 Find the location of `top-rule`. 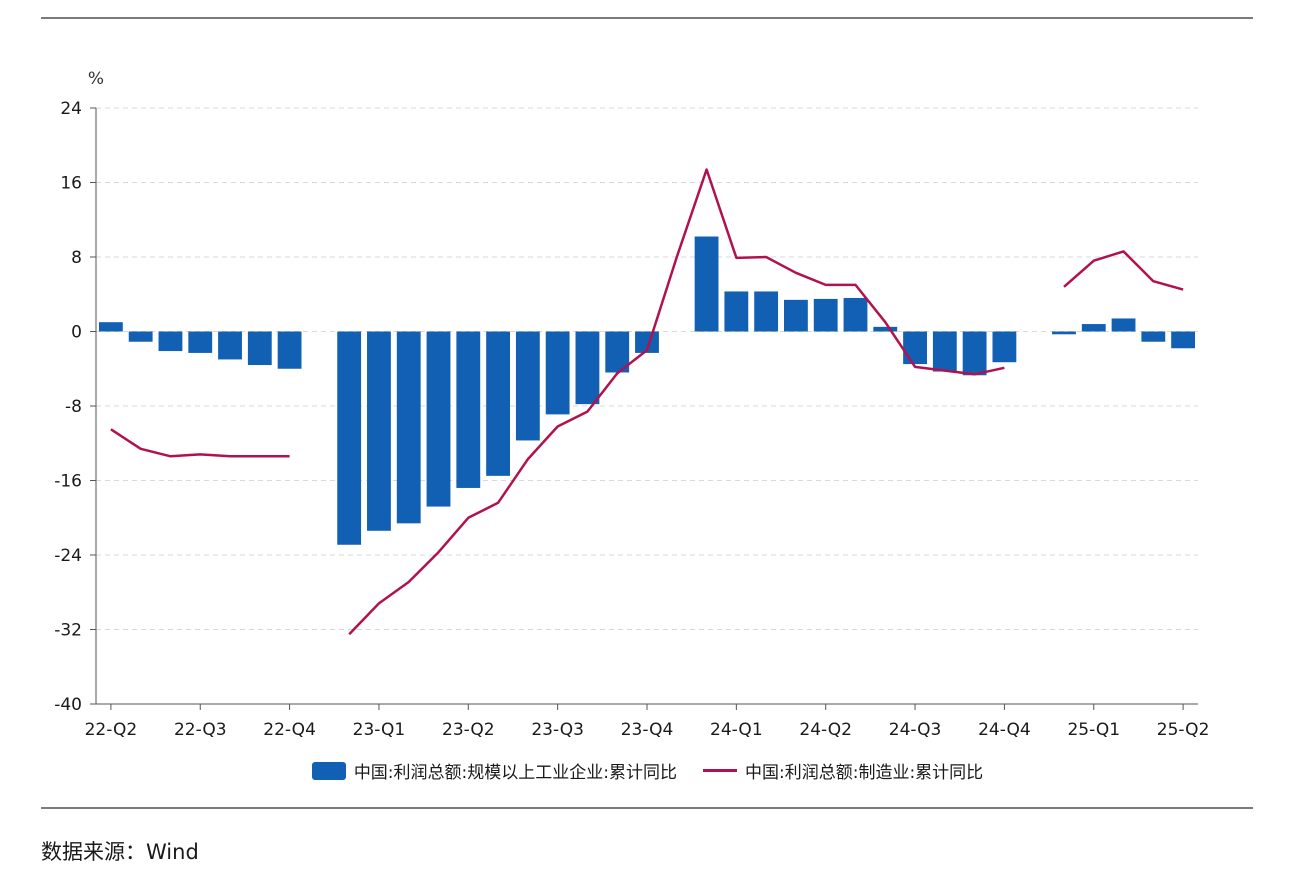

top-rule is located at coordinates (647, 18).